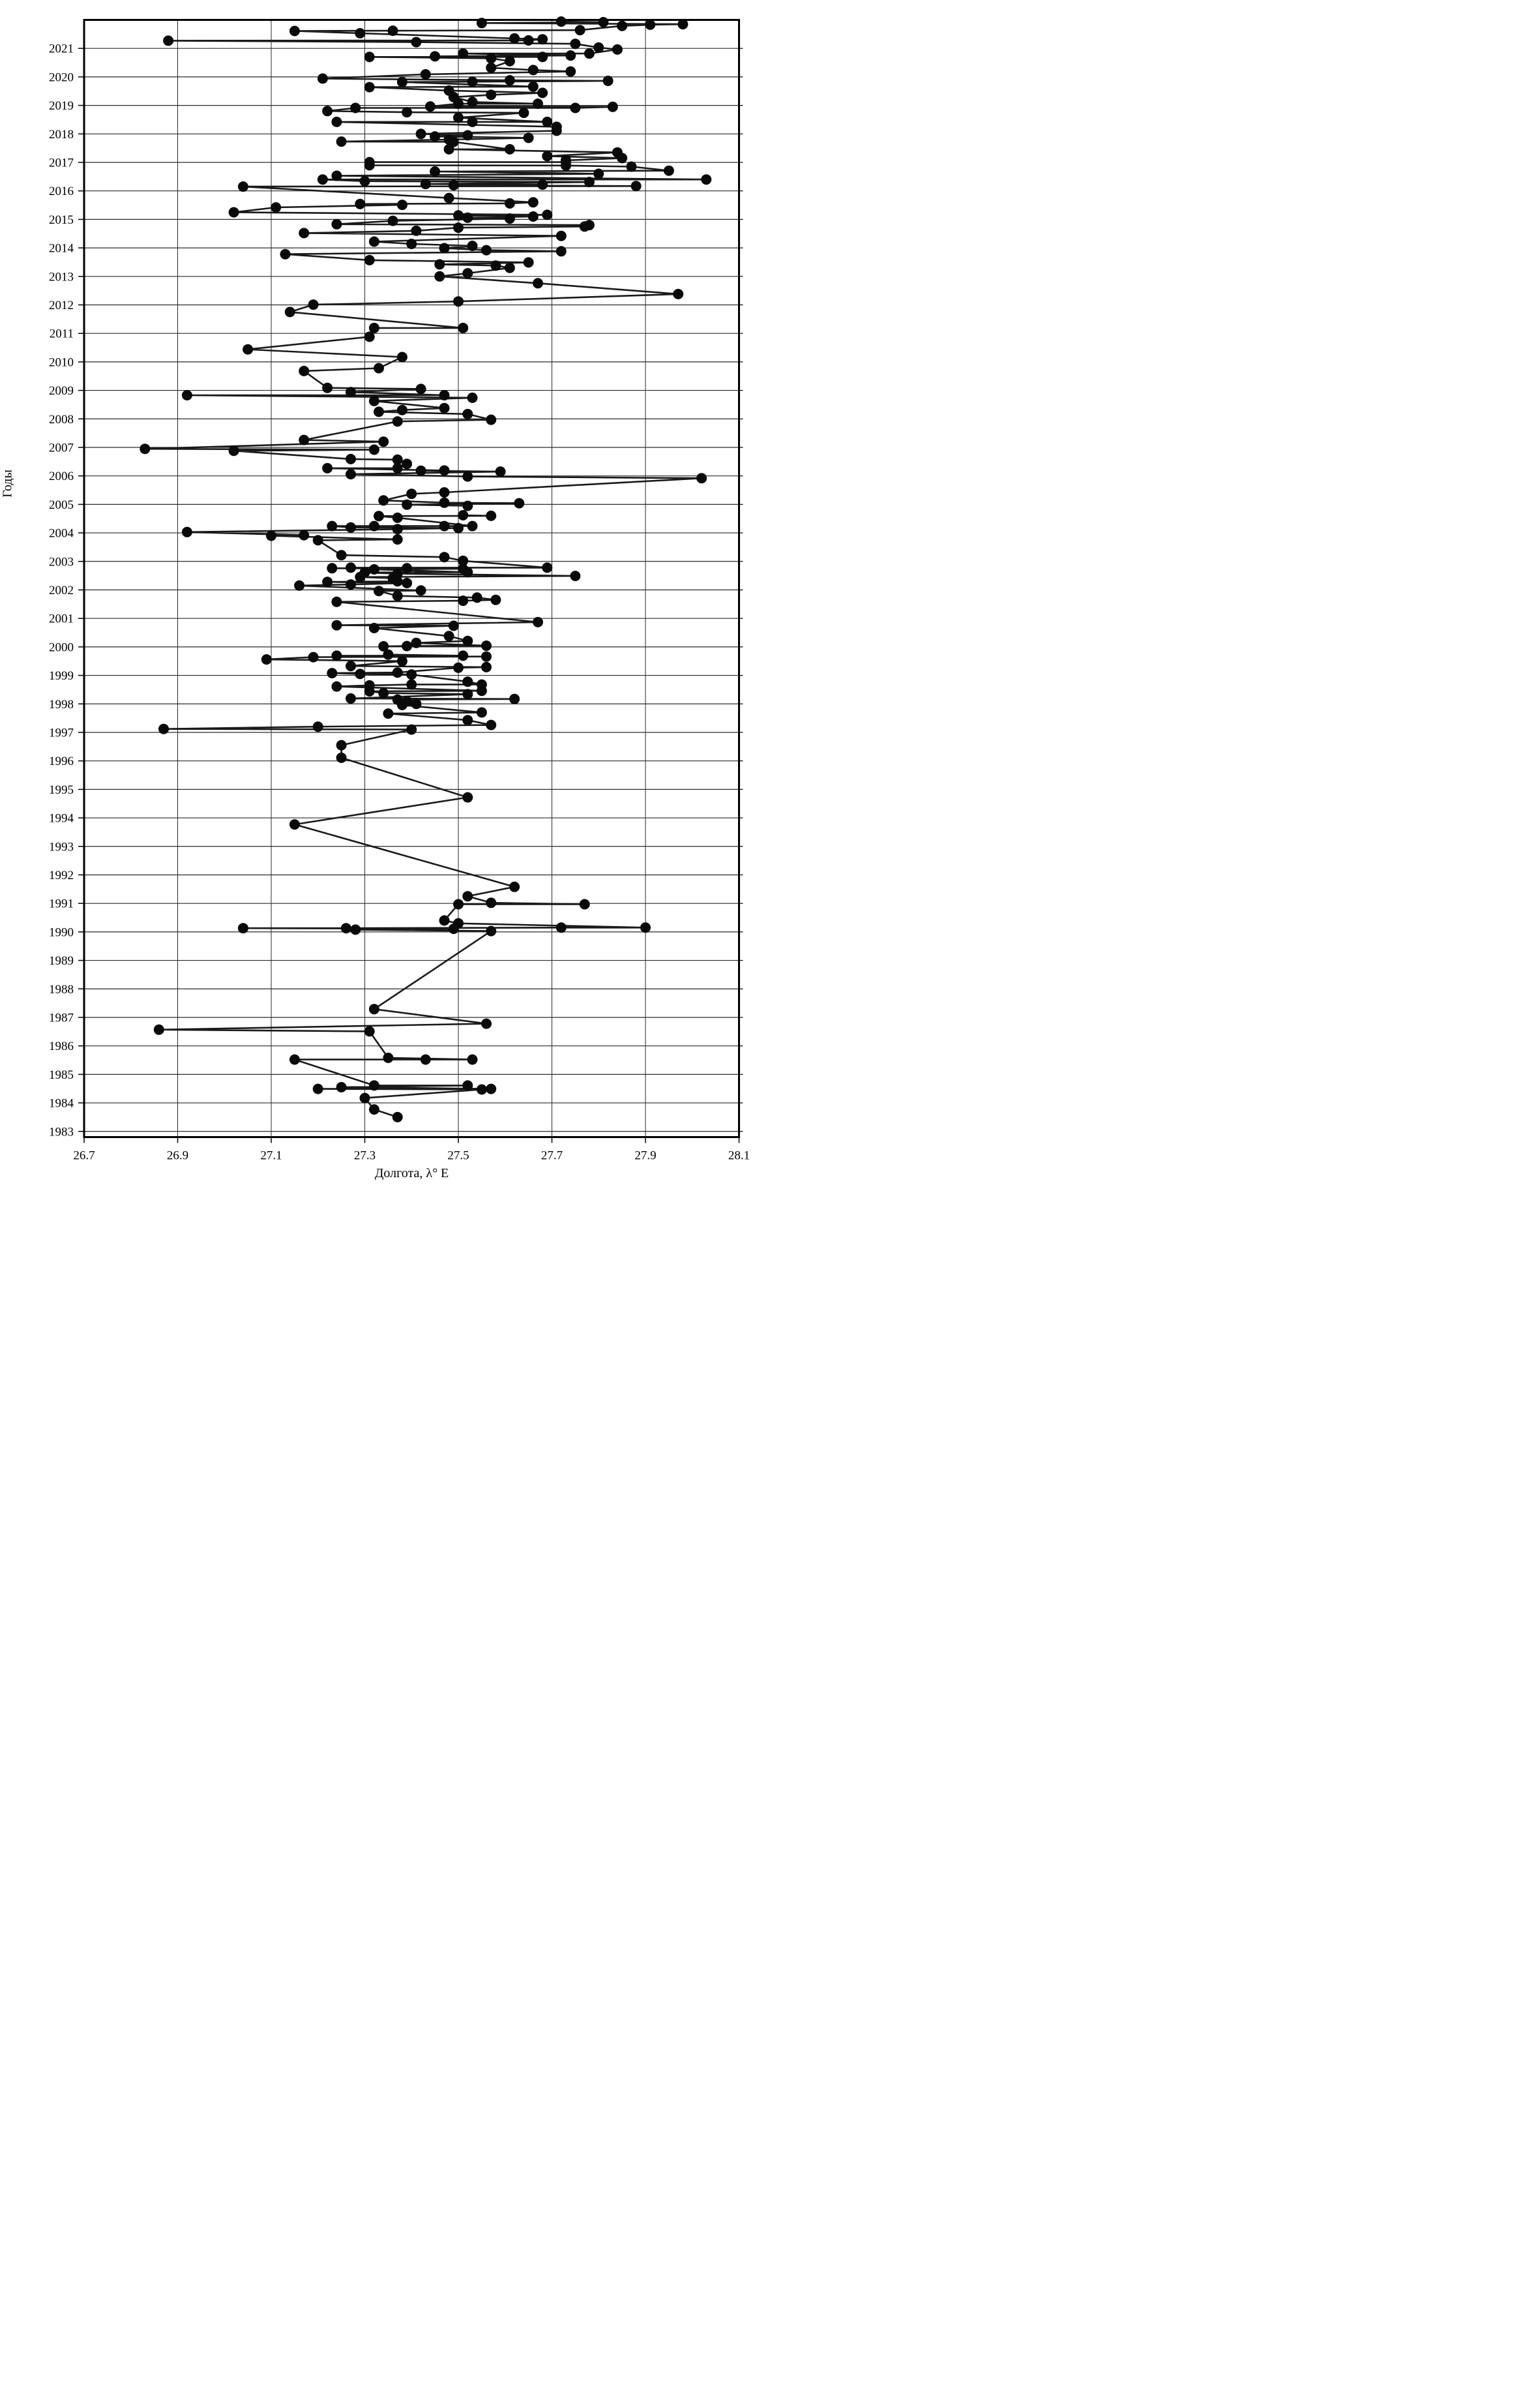 Image resolution: width=1540 pixels, height=2387 pixels. I want to click on y-tick-label: 1985, so click(61, 1075).